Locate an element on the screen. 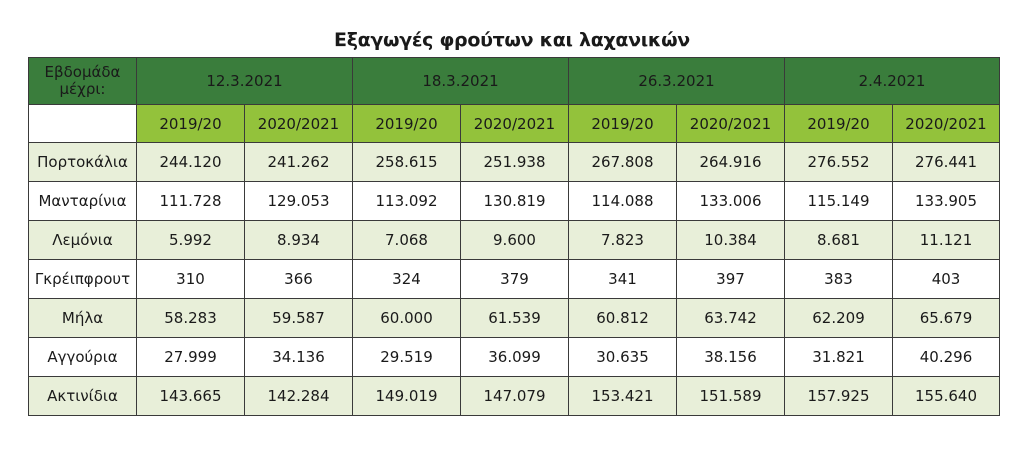 This screenshot has height=451, width=1024. table-cell: 115.149 is located at coordinates (838, 201).